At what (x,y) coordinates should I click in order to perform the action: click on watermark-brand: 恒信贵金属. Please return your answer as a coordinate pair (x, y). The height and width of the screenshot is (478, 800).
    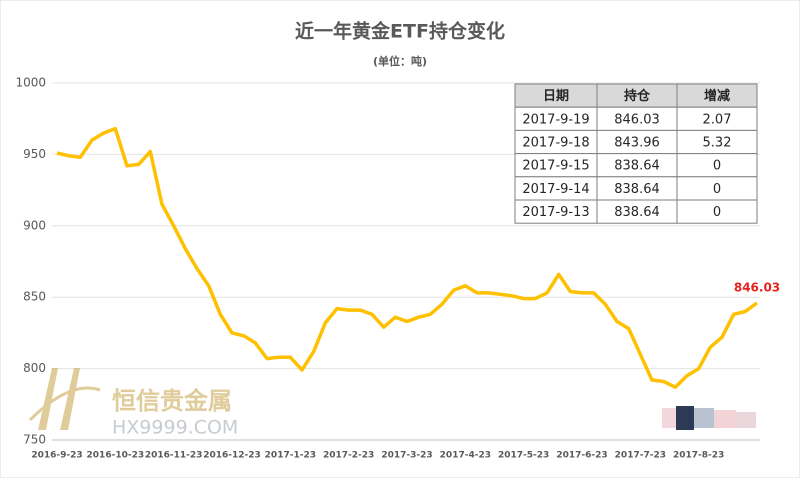
    Looking at the image, I should click on (172, 401).